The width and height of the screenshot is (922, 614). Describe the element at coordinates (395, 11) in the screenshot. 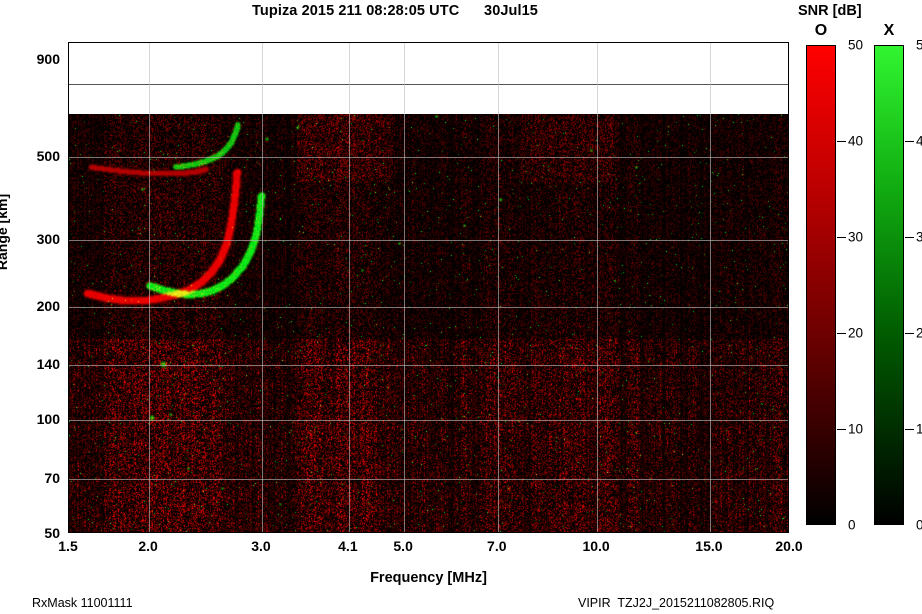

I see `page-title: Tupiza 2015 211 08:28:05 UTC 30Jul15` at that location.